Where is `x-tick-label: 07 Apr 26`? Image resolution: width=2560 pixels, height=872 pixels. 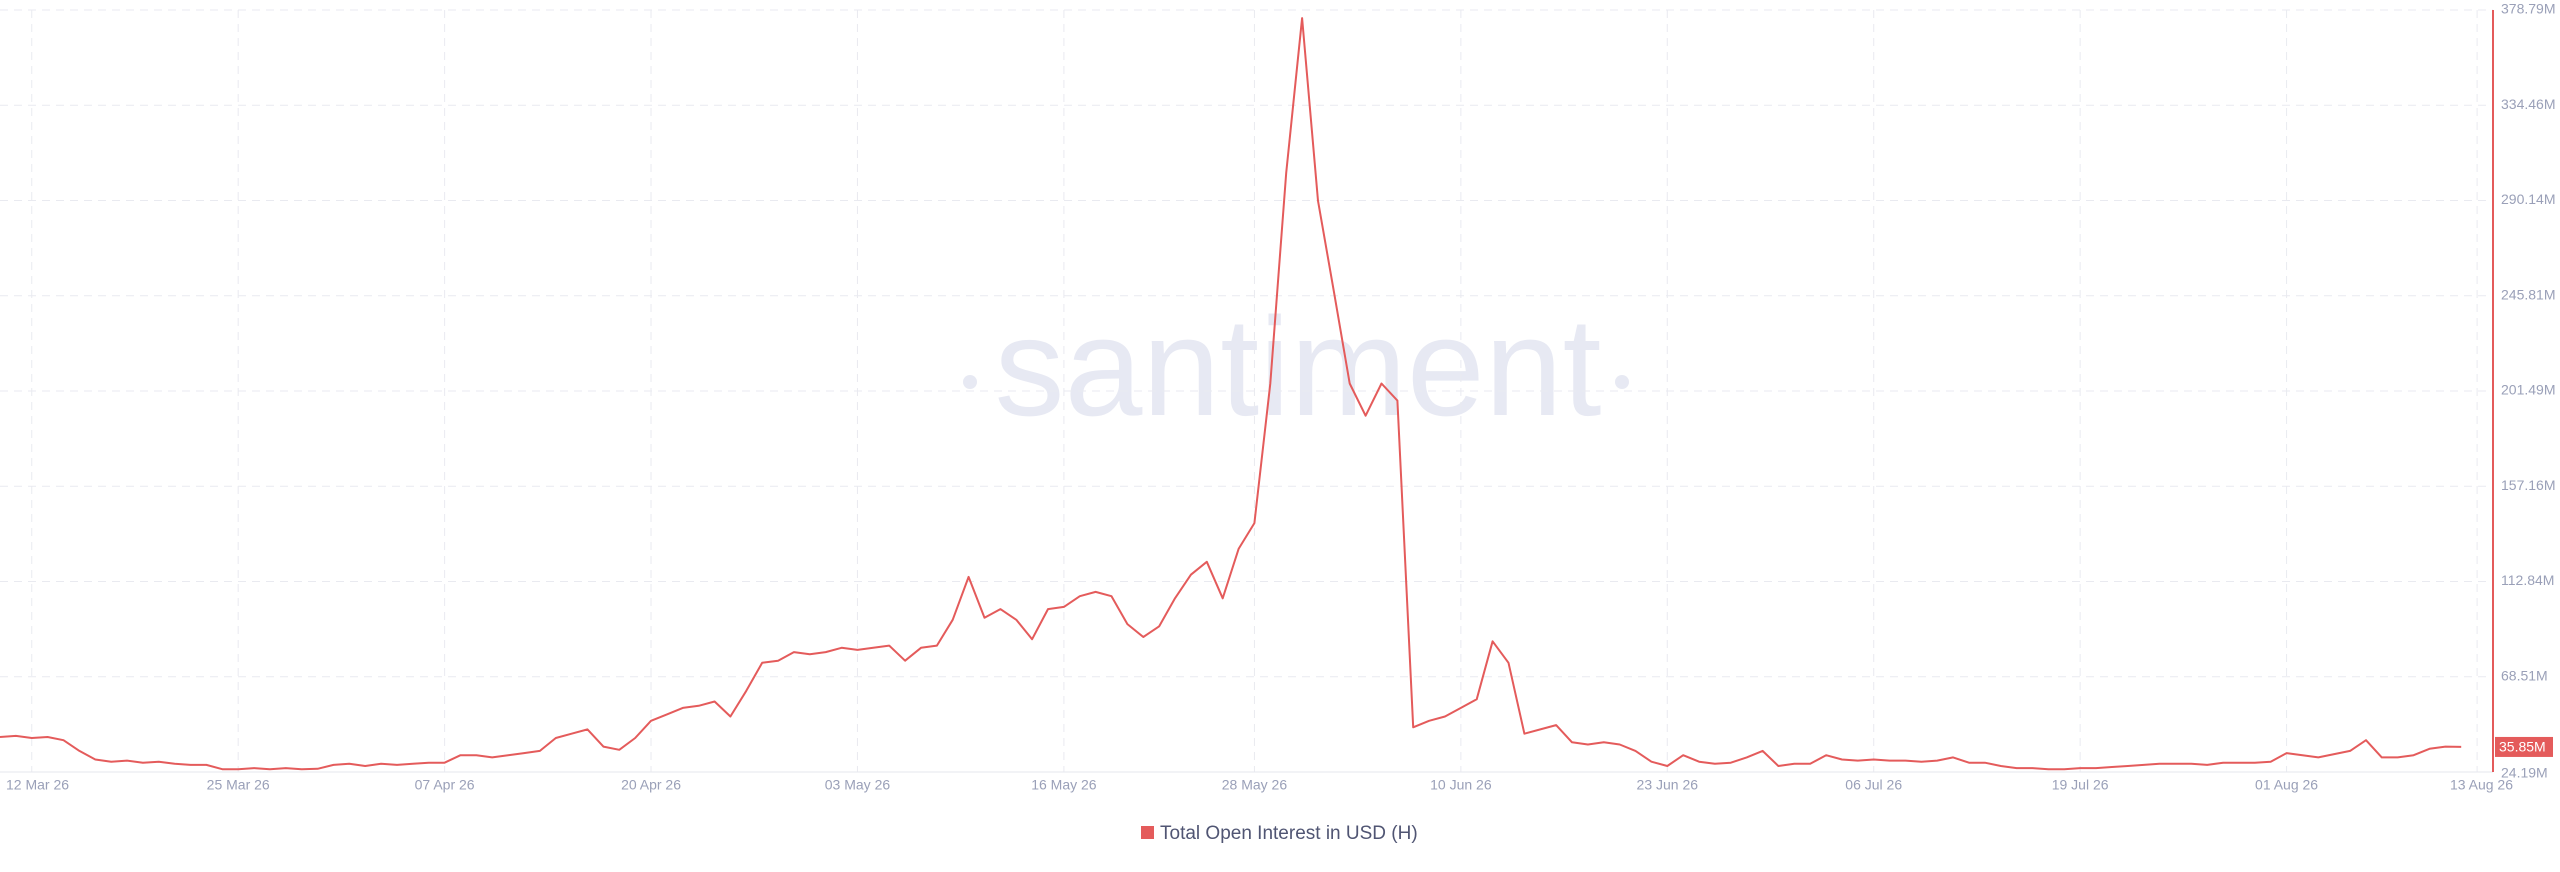 x-tick-label: 07 Apr 26 is located at coordinates (445, 785).